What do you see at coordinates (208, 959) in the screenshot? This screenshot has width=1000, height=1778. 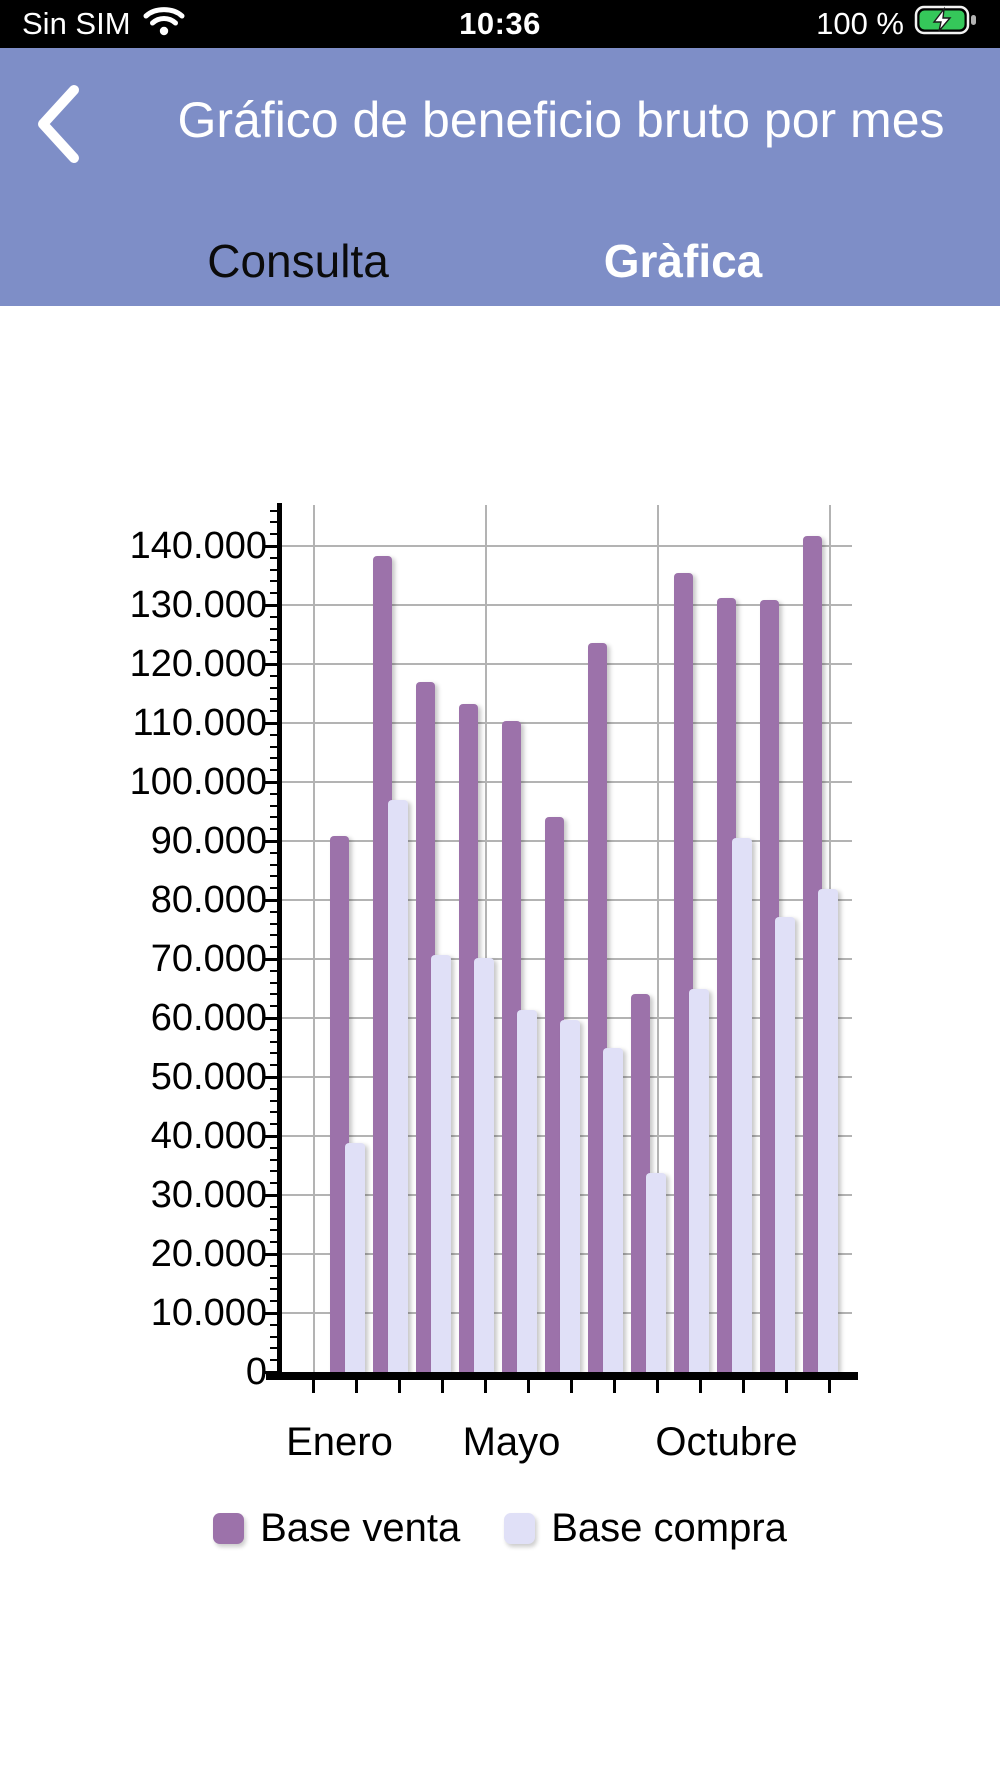 I see `y-tick-label: 70.000` at bounding box center [208, 959].